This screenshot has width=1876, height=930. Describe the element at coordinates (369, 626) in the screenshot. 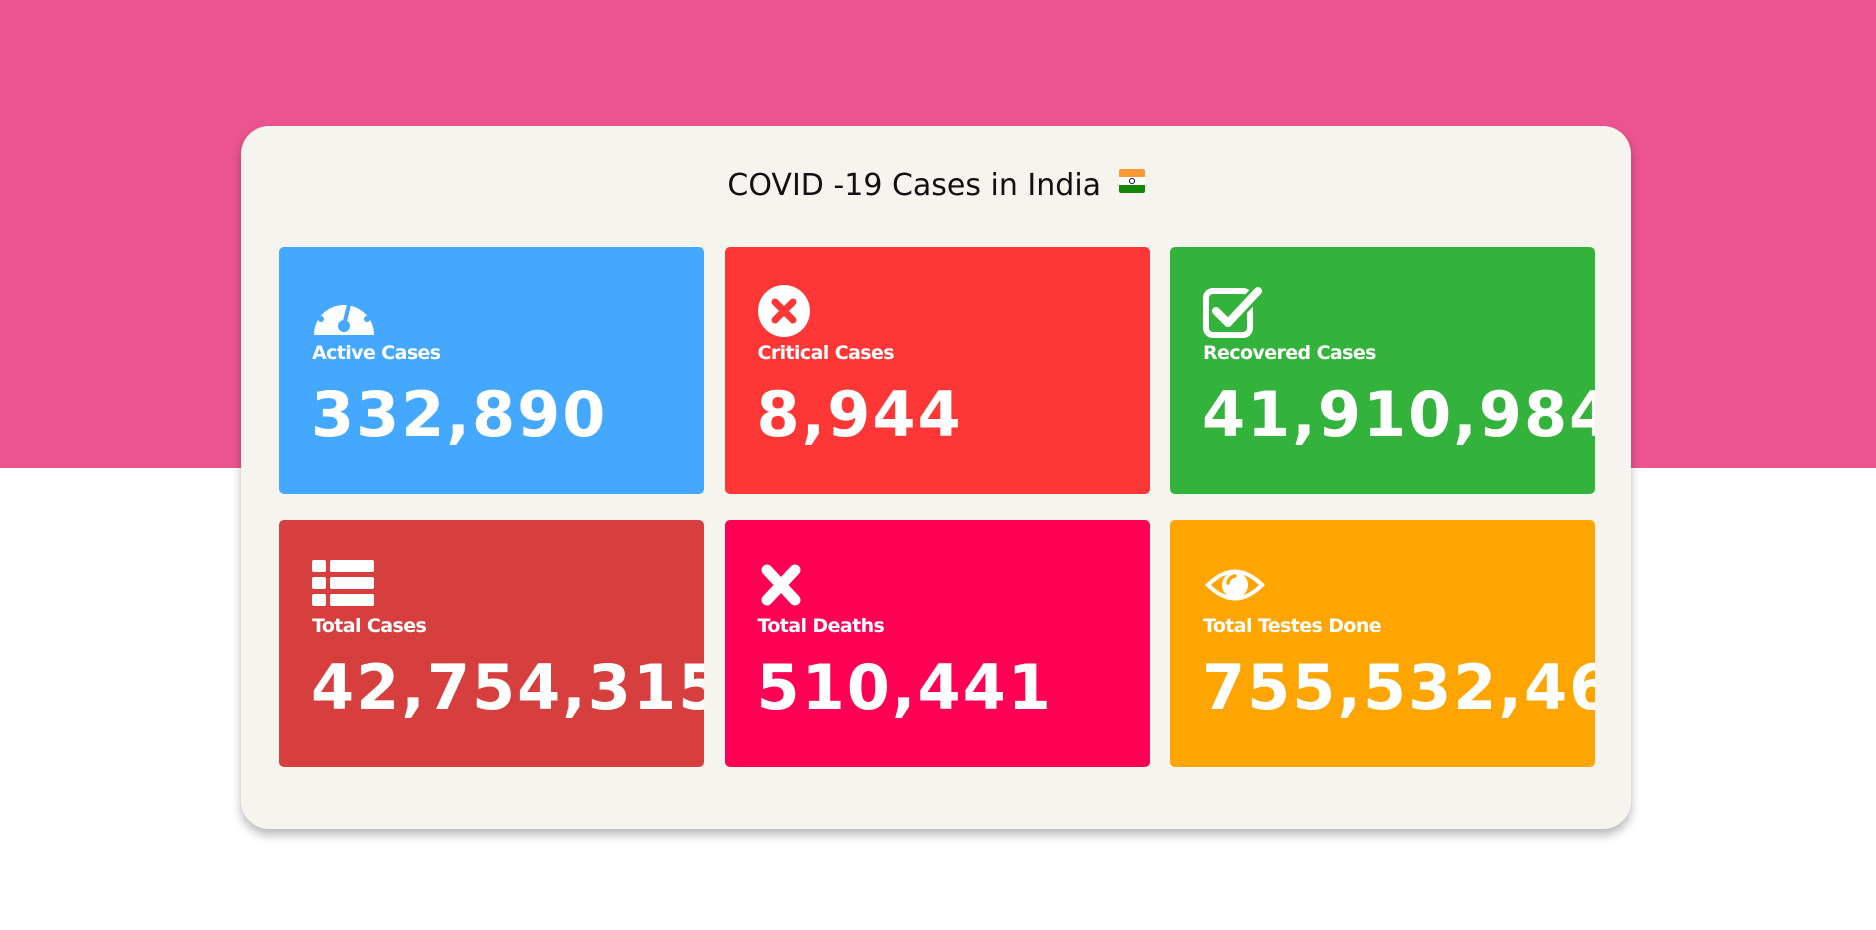

I see `stat-label: Total Cases` at that location.